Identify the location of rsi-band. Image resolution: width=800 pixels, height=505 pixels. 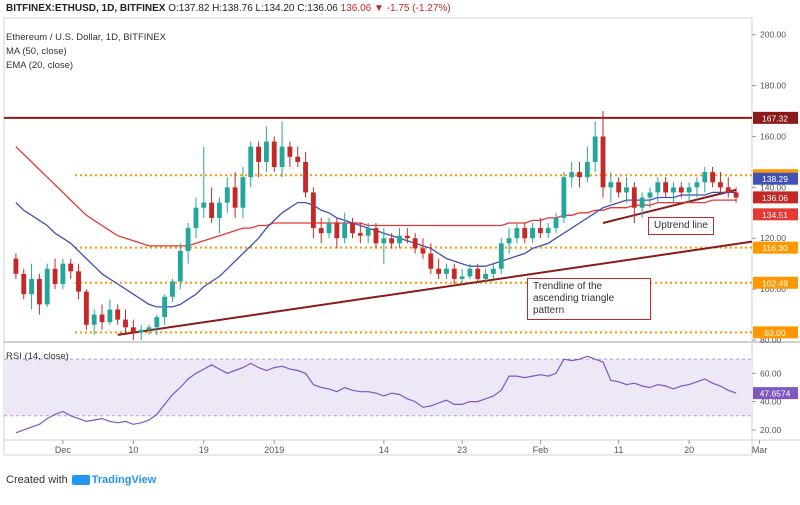
(378, 387).